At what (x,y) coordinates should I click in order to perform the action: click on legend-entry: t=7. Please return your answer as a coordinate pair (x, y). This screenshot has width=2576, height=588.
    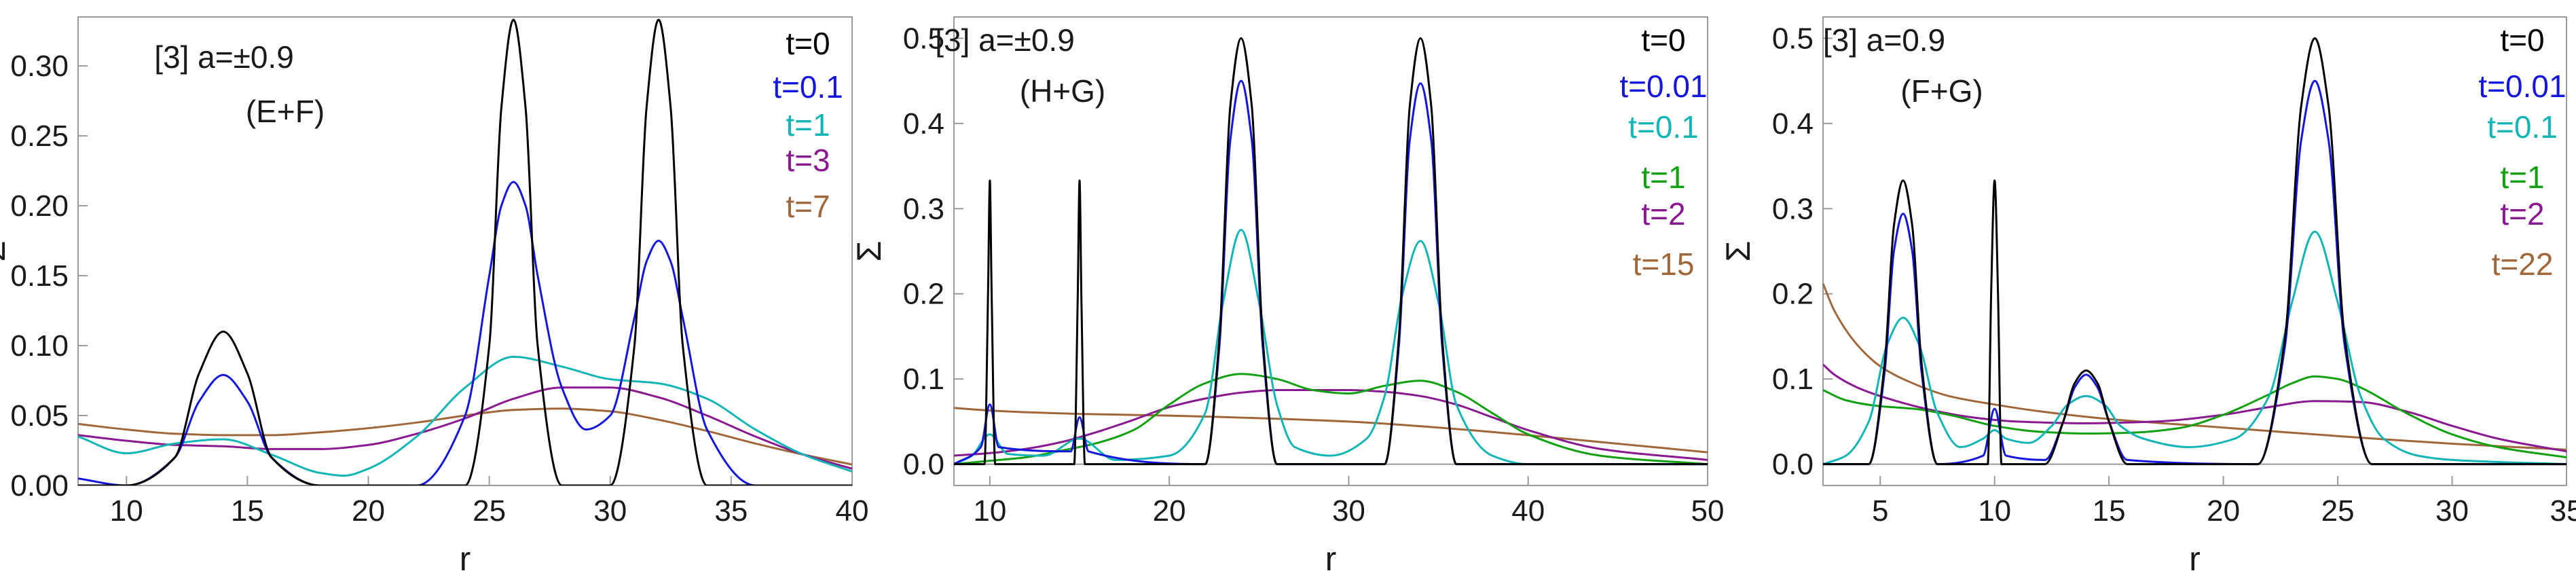
    Looking at the image, I should click on (808, 206).